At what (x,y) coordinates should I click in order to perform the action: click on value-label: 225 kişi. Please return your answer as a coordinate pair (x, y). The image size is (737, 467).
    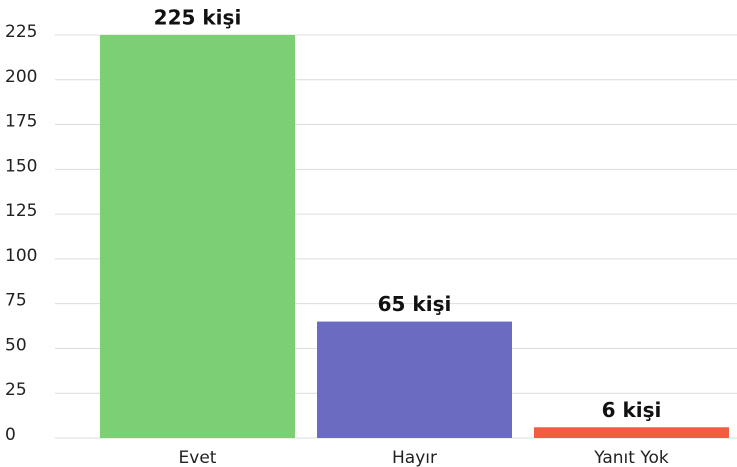
    Looking at the image, I should click on (198, 18).